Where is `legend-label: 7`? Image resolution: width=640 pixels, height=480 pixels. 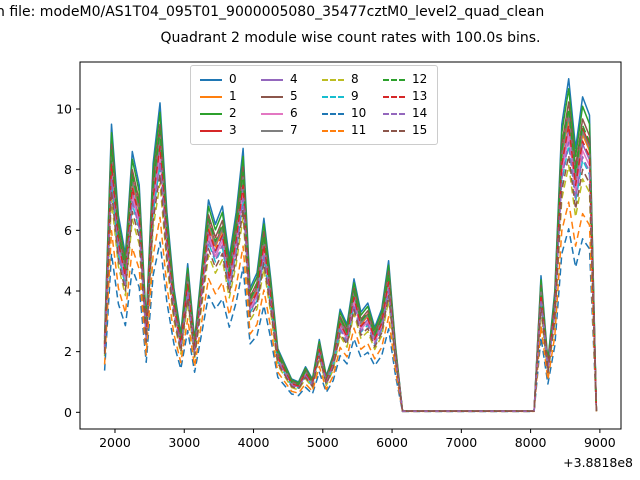 legend-label: 7 is located at coordinates (294, 130).